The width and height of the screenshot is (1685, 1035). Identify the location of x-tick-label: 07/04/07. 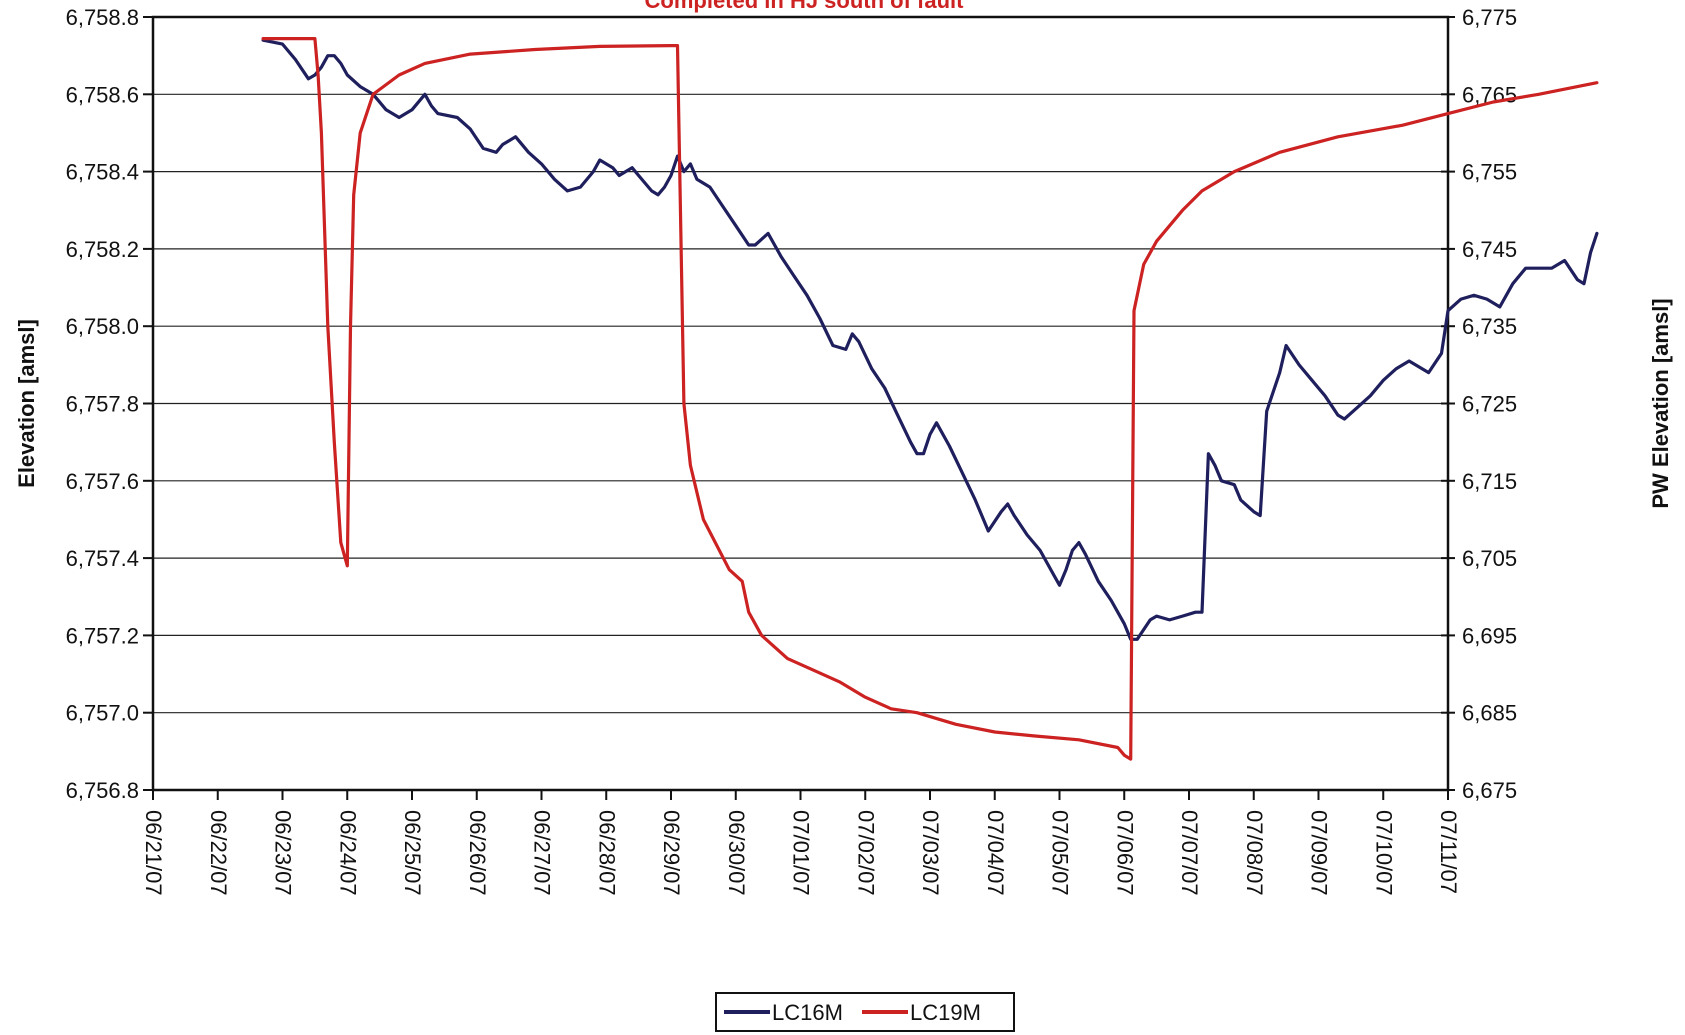
(995, 853).